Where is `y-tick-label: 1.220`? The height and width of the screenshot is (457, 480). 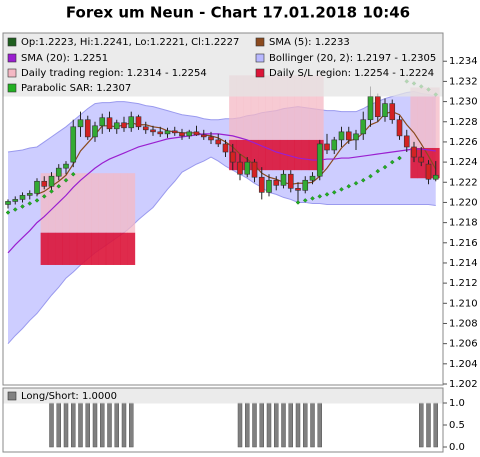
y-tick-label: 1.220 is located at coordinates (463, 202).